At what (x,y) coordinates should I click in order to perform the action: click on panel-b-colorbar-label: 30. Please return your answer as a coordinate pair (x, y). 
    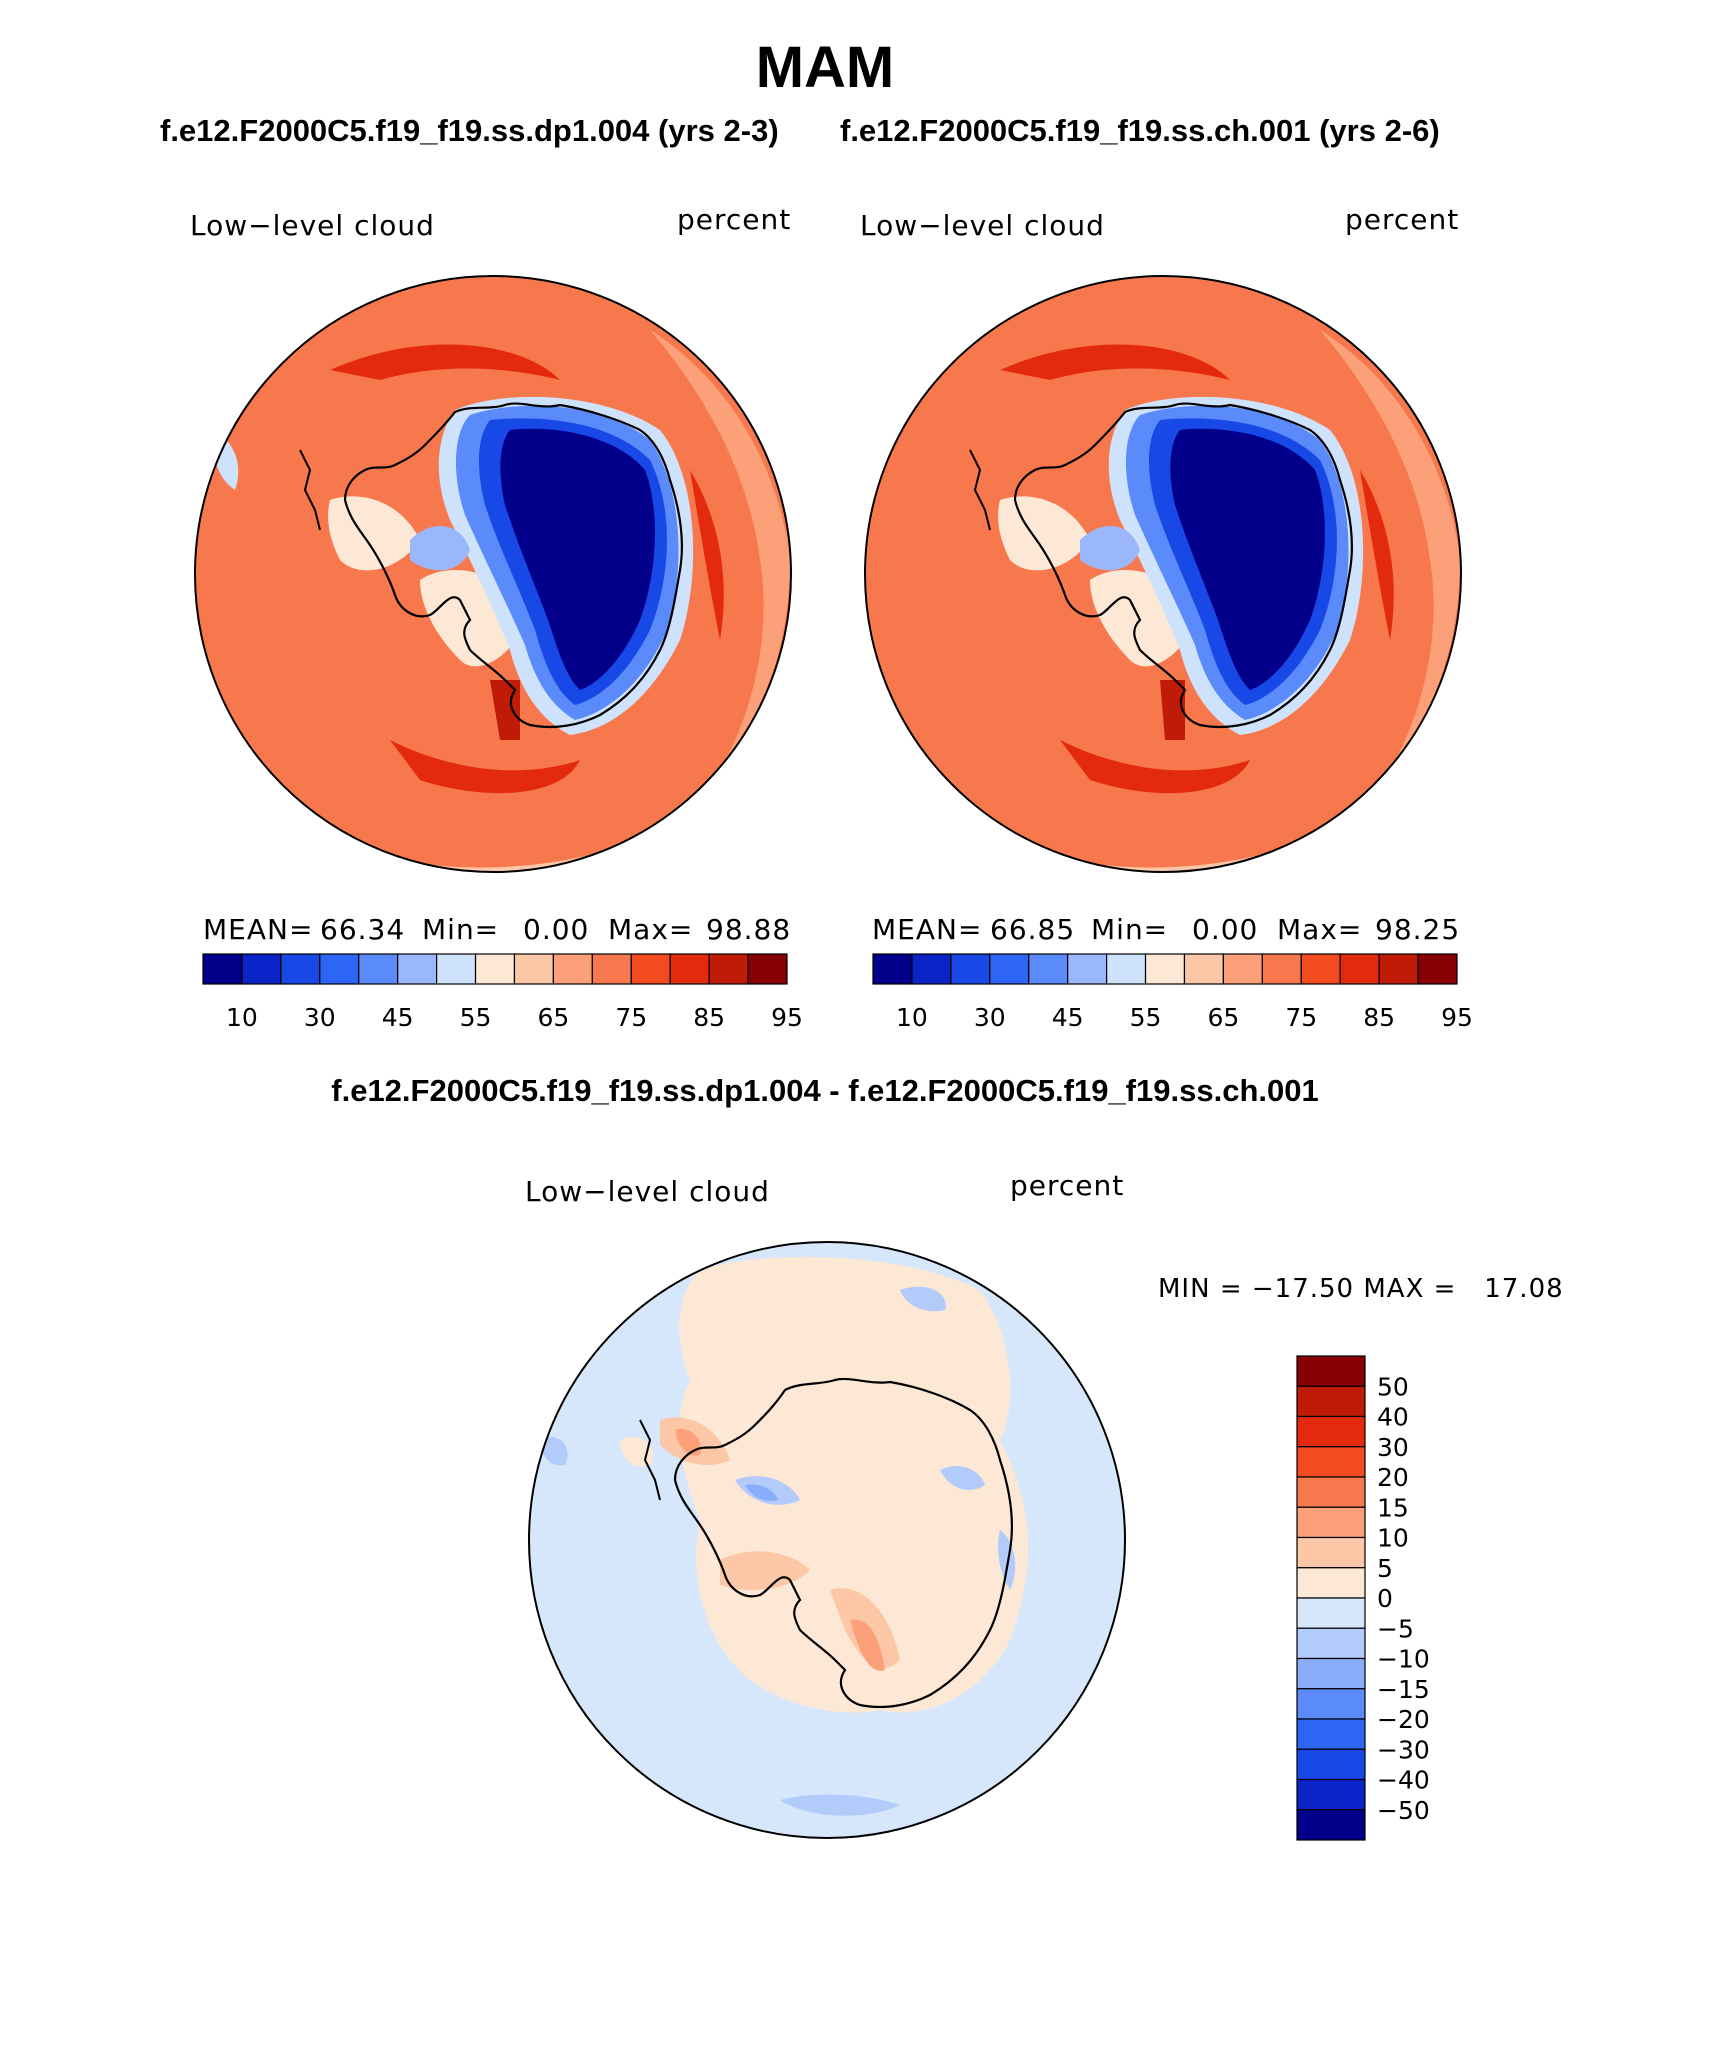
    Looking at the image, I should click on (990, 1017).